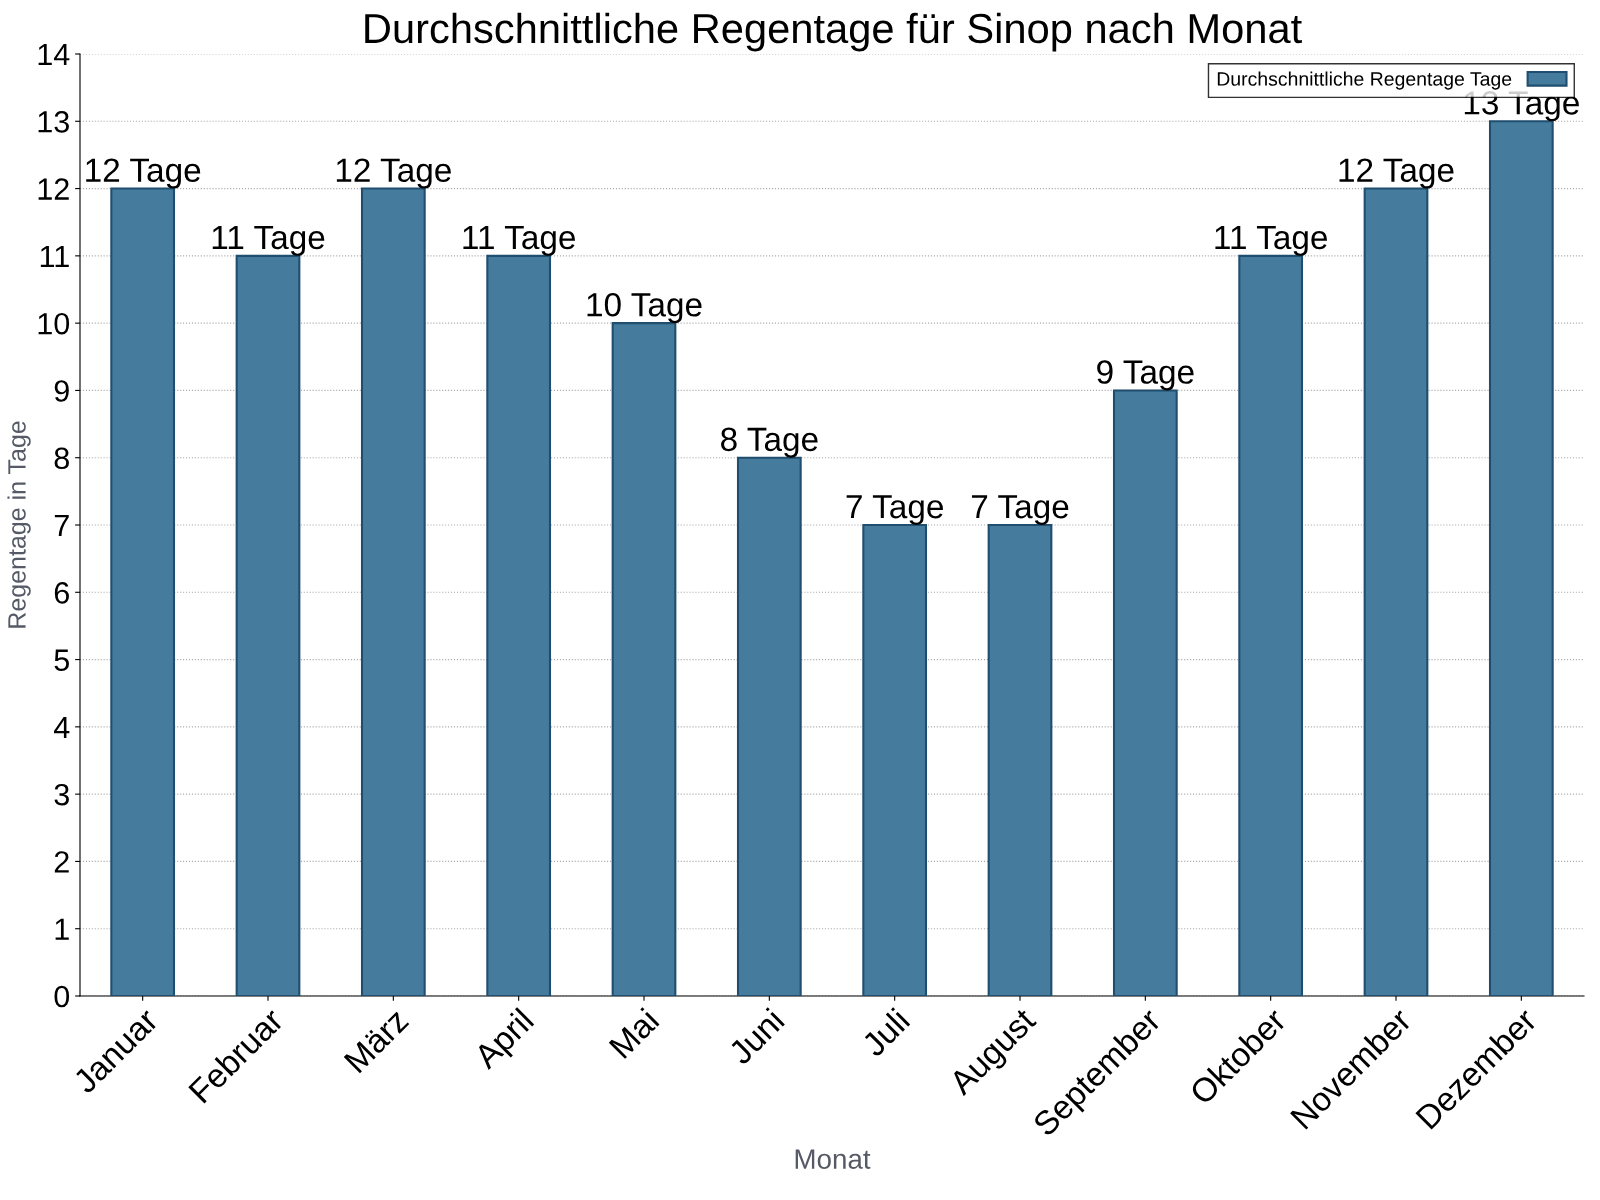 This screenshot has width=1600, height=1200. Describe the element at coordinates (62, 996) in the screenshot. I see `y-tick-label: 0` at that location.